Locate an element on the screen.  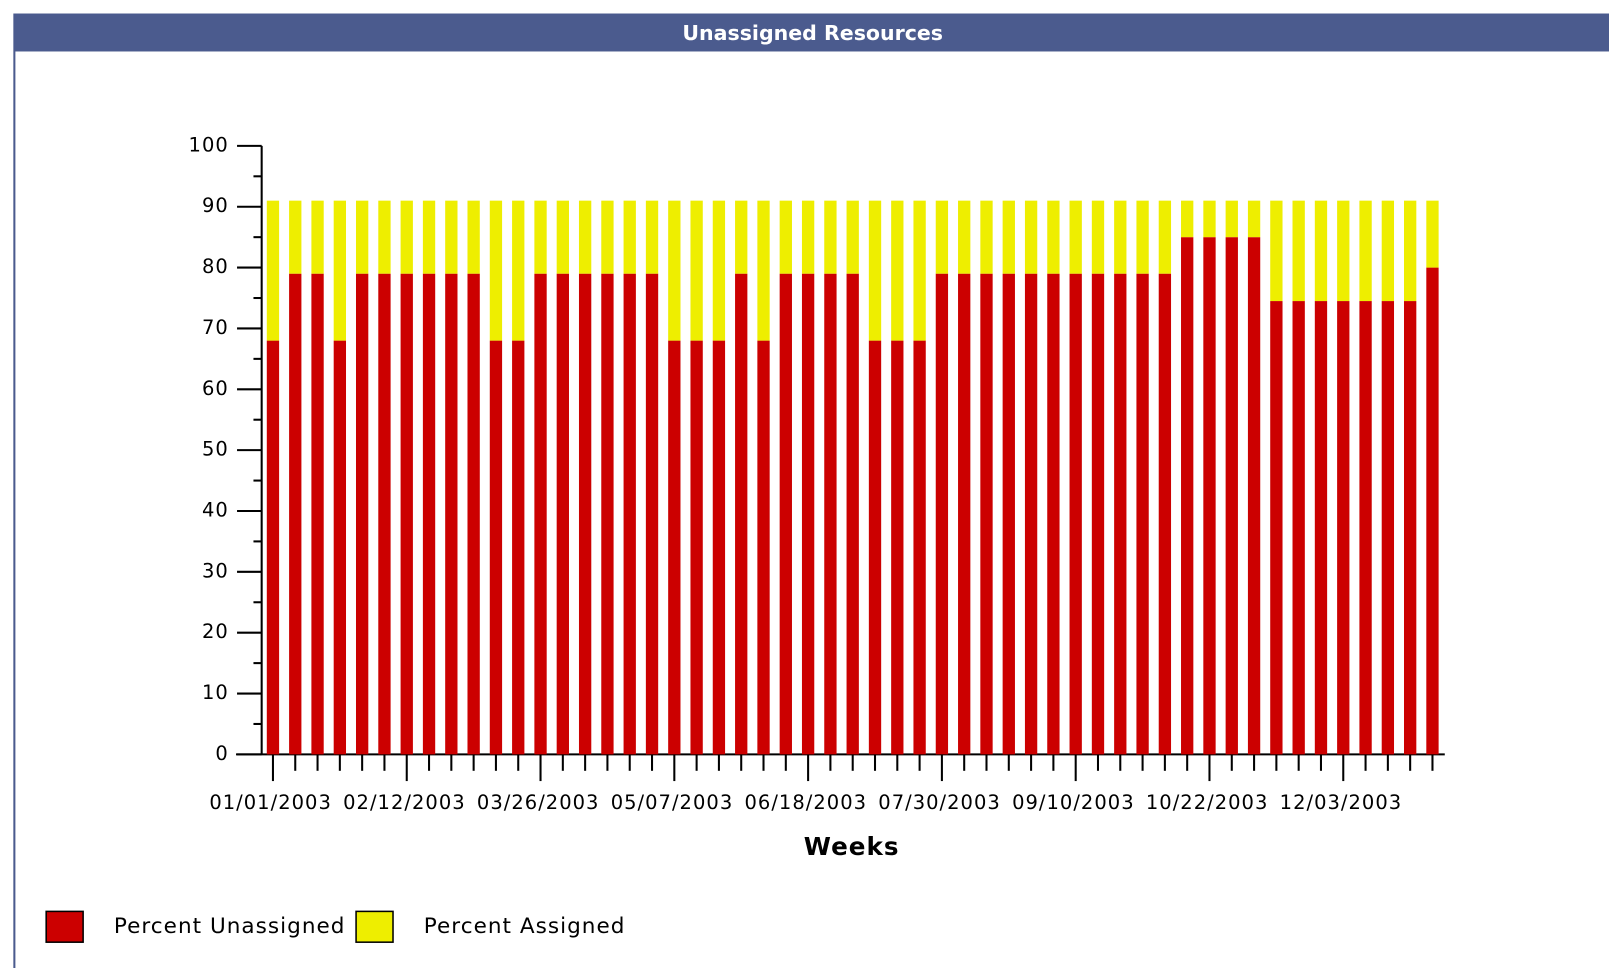
y-tick-label: 70 is located at coordinates (215, 327).